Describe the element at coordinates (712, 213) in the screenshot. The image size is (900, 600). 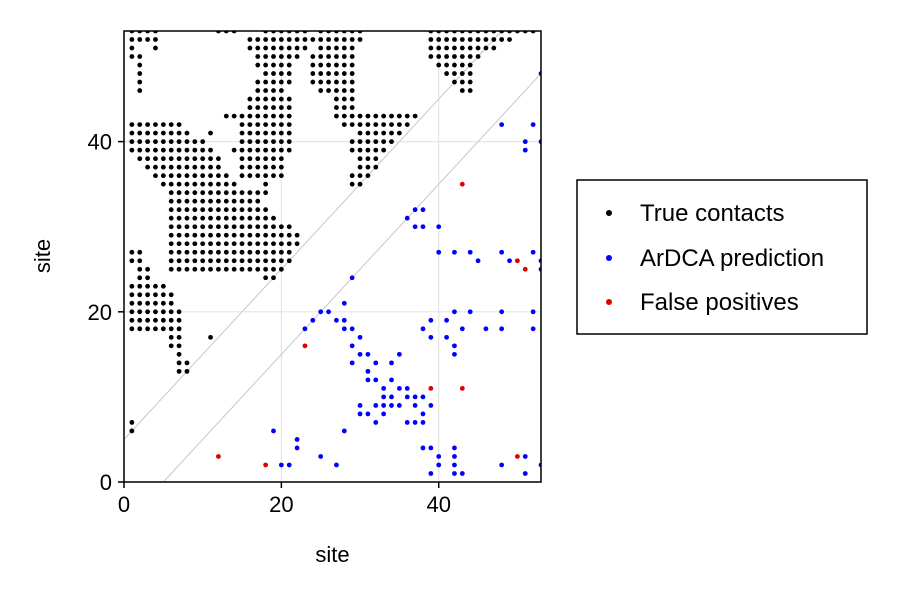
I see `legend-label-true-contacts: True contacts` at that location.